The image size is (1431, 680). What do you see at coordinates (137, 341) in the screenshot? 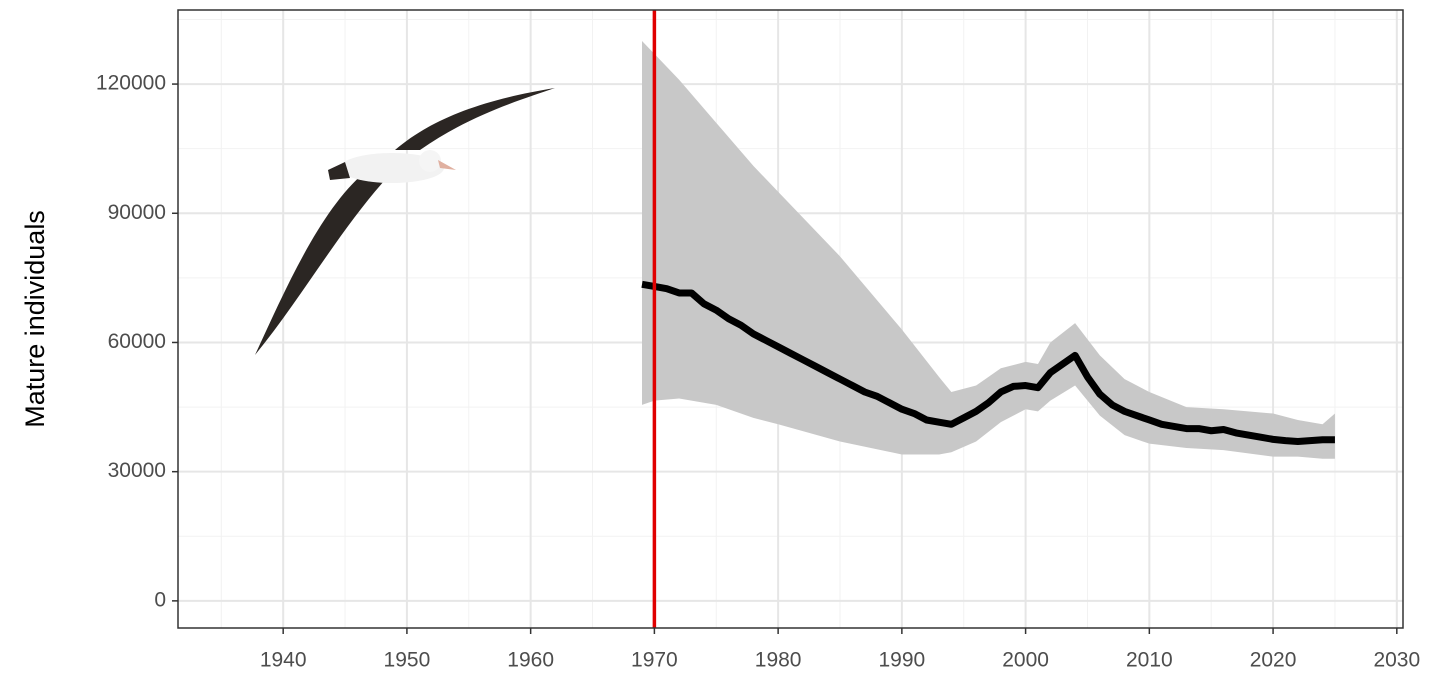
I see `y-tick-label: 60000` at bounding box center [137, 341].